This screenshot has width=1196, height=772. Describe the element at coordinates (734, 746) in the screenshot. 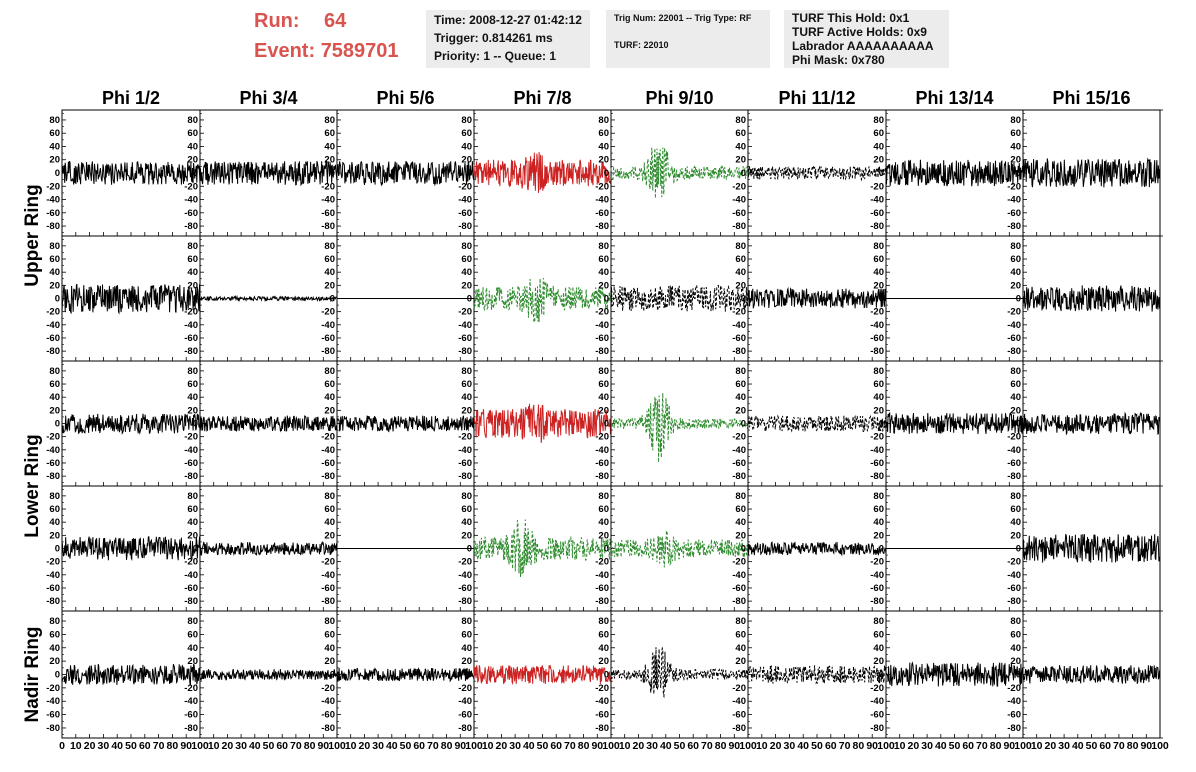

I see `x-tick-label: 90` at that location.